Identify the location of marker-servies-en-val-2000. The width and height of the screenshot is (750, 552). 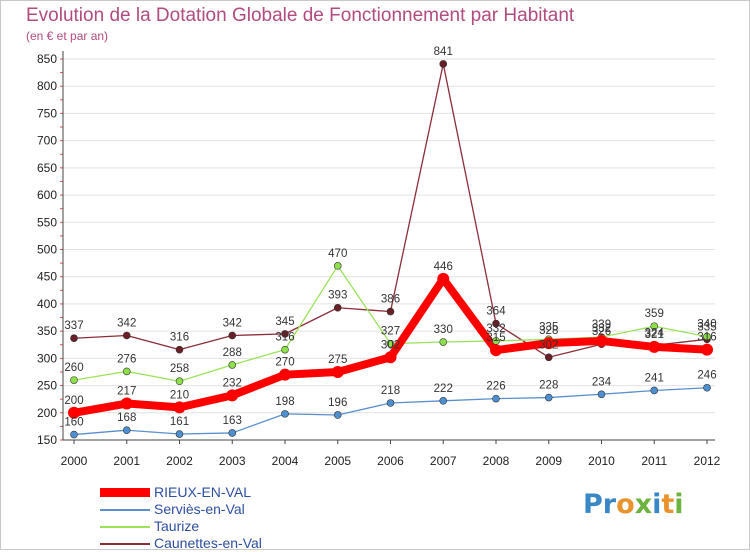
(74, 434).